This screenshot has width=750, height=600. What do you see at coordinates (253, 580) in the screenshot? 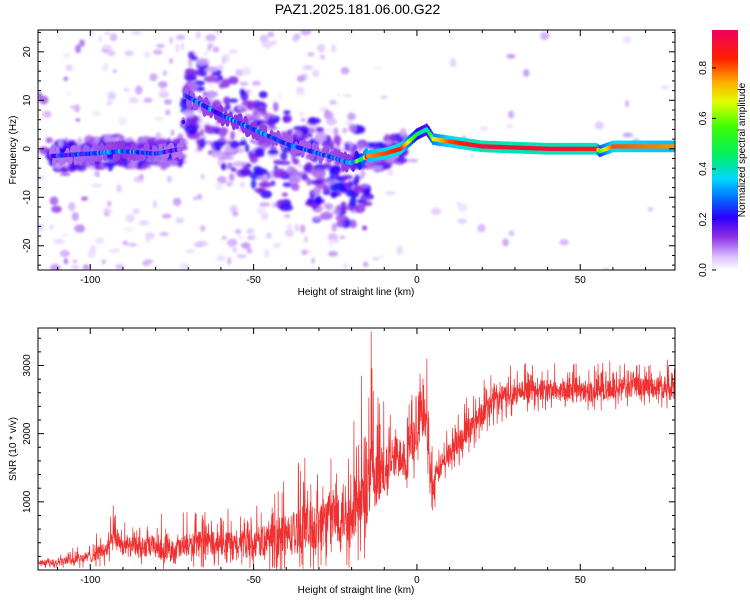
I see `snr-x-tick-label: -50` at bounding box center [253, 580].